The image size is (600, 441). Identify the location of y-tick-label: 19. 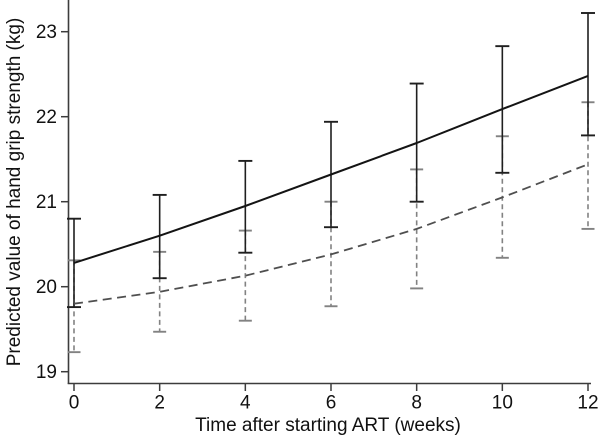
(46, 372).